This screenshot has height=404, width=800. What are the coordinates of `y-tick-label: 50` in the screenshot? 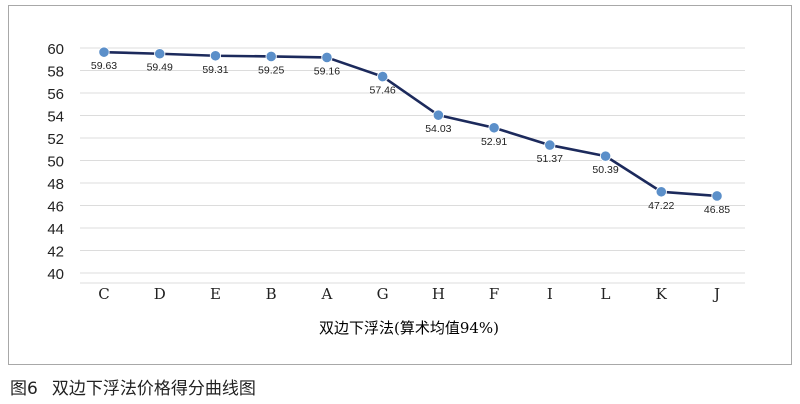 It's located at (55, 162).